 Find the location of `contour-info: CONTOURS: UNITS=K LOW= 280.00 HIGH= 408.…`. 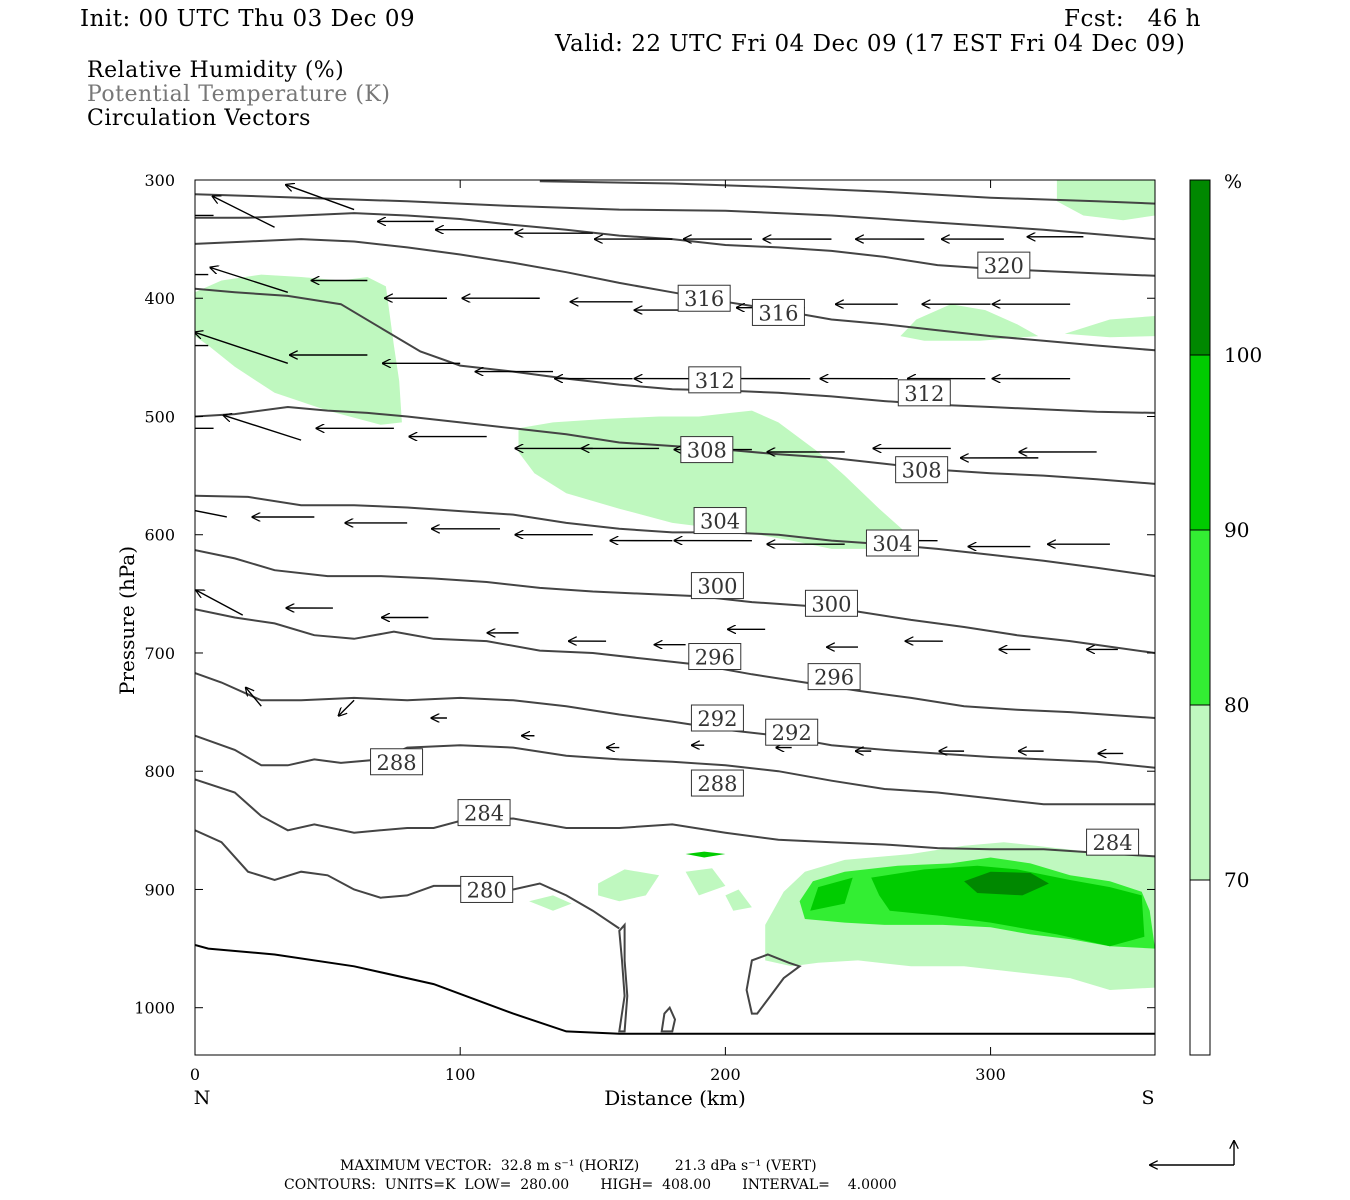

contour-info: CONTOURS: UNITS=K LOW= 280.00 HIGH= 408.… is located at coordinates (590, 1185).